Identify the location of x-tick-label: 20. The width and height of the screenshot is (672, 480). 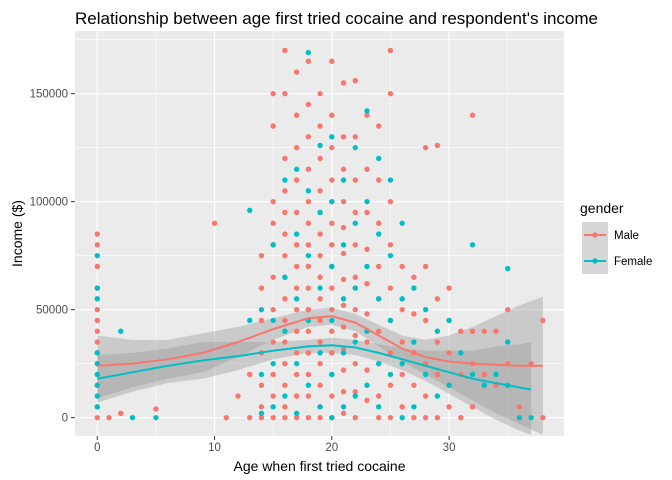
(331, 448).